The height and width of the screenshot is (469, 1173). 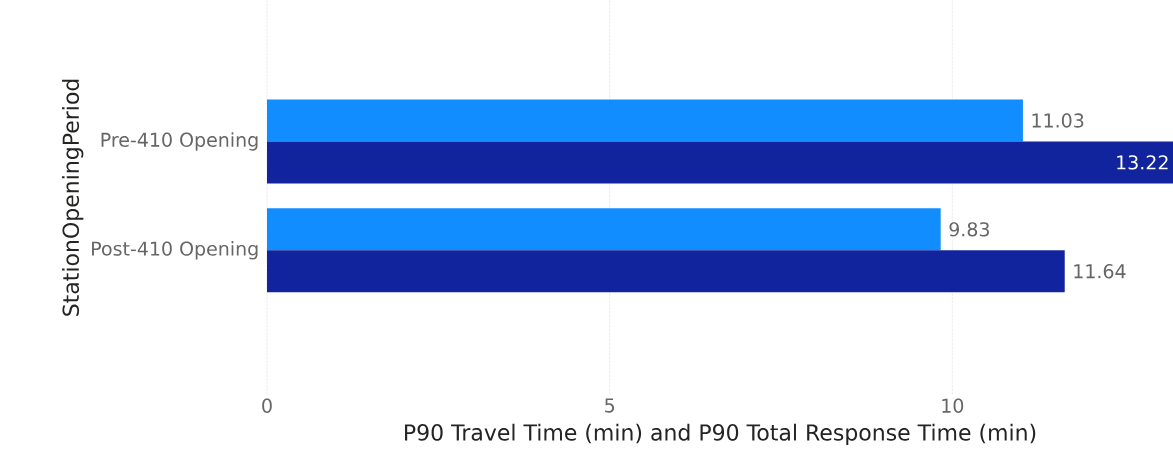 What do you see at coordinates (1142, 162) in the screenshot?
I see `data-label: 13.22` at bounding box center [1142, 162].